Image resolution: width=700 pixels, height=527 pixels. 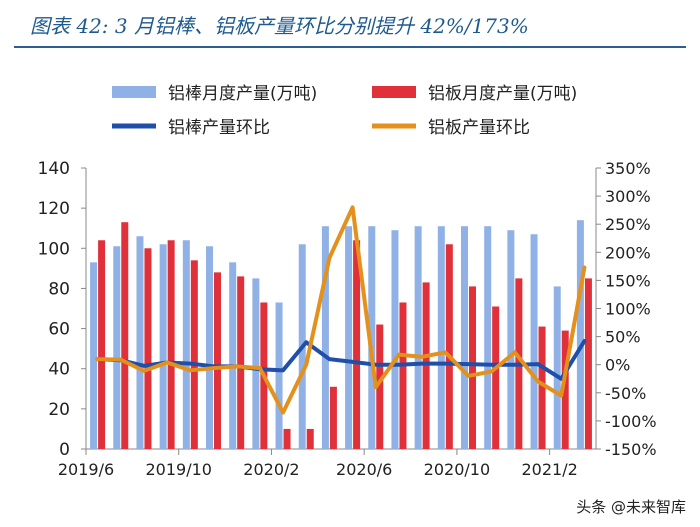 What do you see at coordinates (341, 360) in the screenshot?
I see `rod-mom-line` at bounding box center [341, 360].